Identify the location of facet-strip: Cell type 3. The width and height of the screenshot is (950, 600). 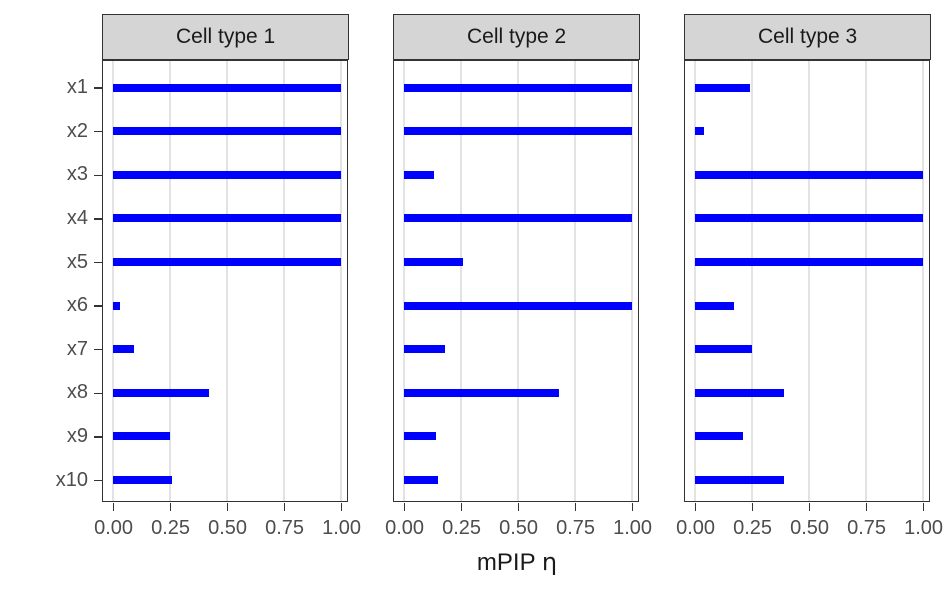
(808, 37).